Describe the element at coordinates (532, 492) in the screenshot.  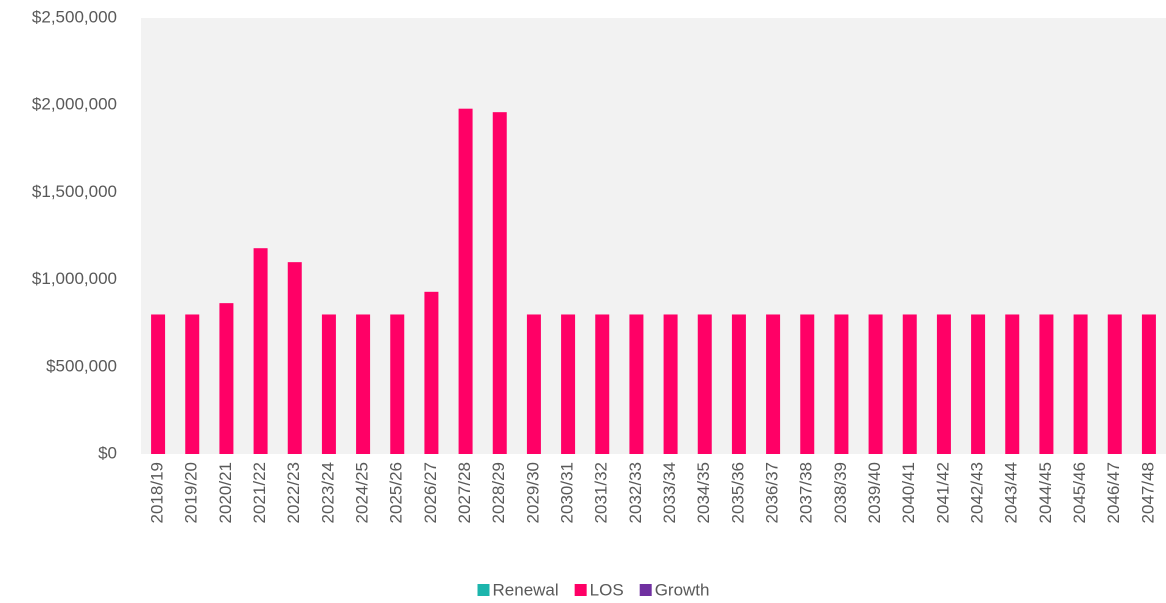
I see `x-tick-label: 2029/30` at that location.